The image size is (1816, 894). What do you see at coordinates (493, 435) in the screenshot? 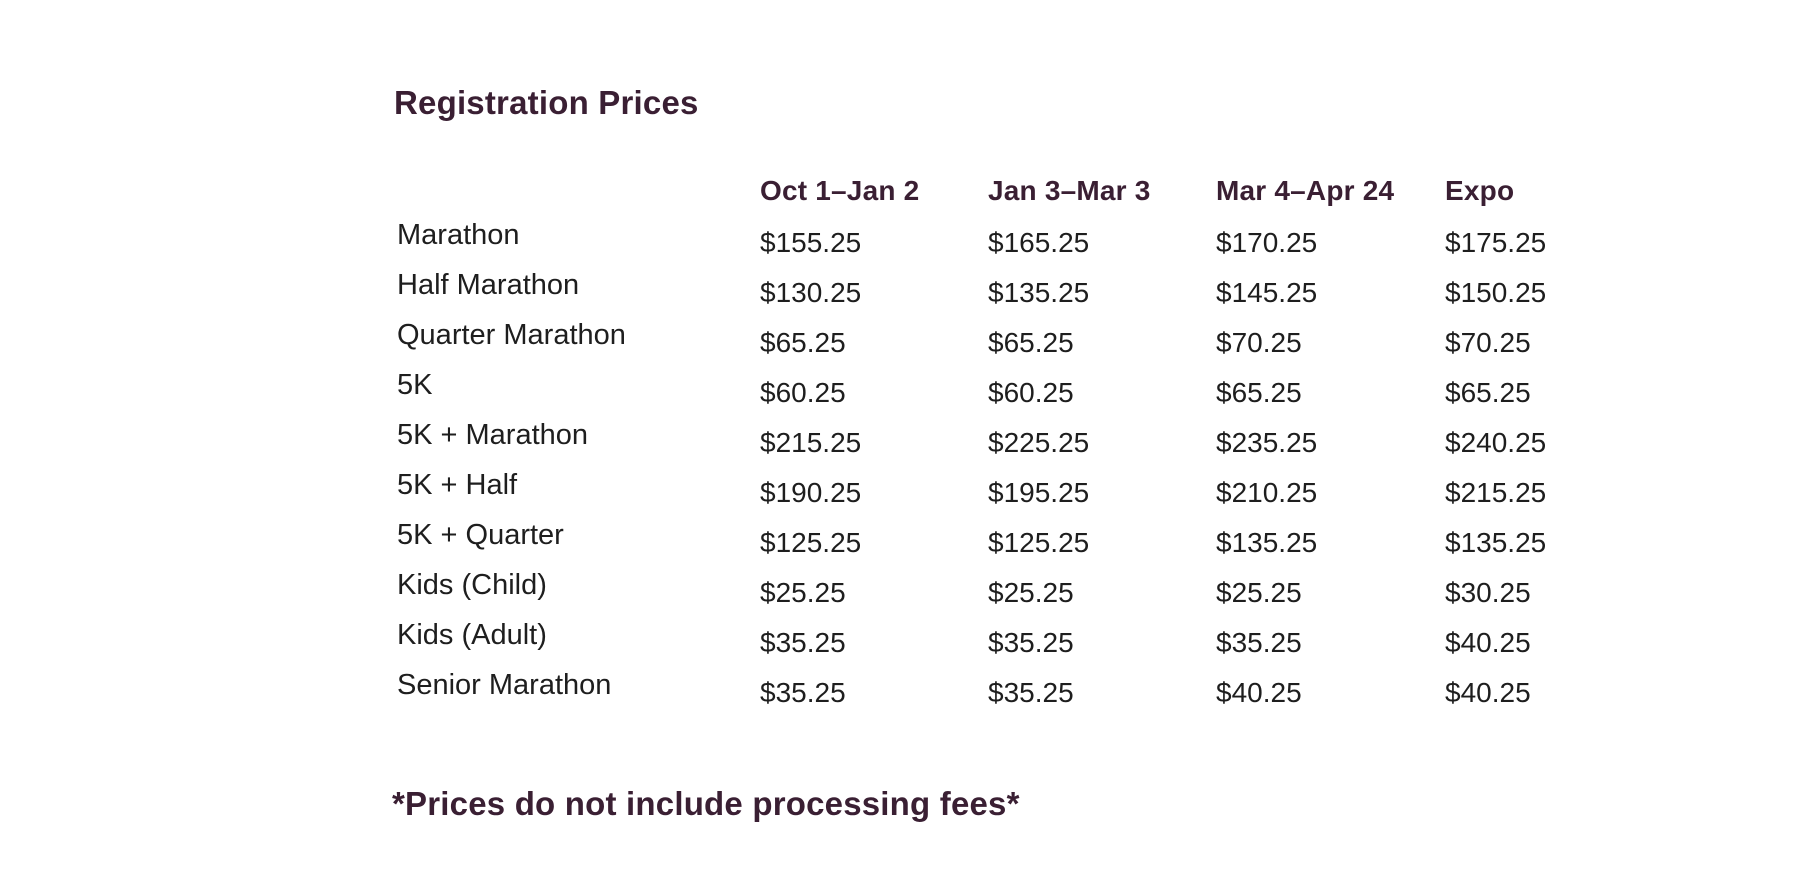
I see `row-label: 5K + Marathon` at bounding box center [493, 435].